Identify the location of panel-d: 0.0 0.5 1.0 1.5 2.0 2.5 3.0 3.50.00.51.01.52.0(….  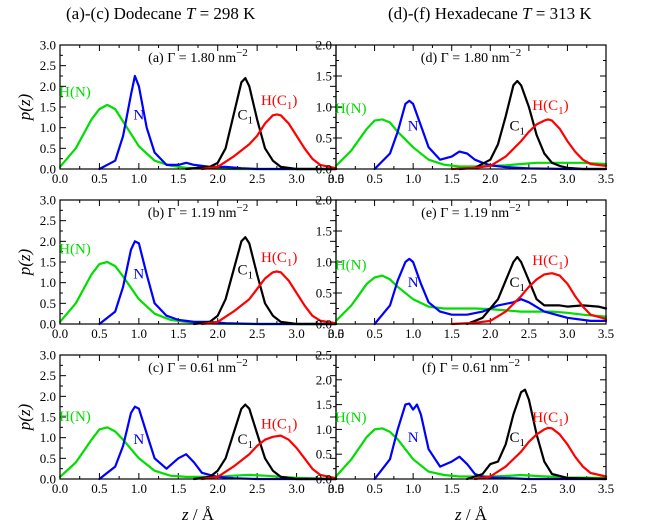
(465, 112).